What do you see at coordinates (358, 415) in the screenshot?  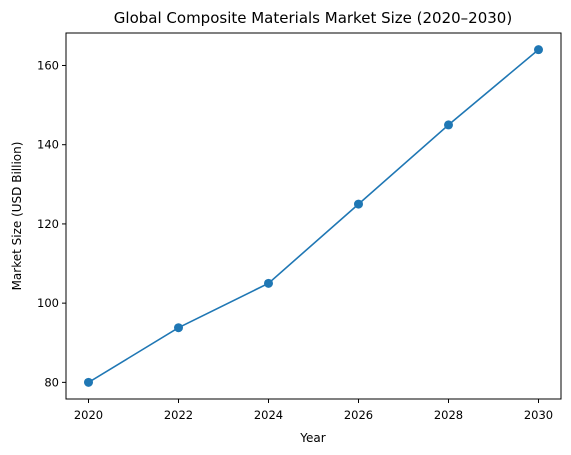 I see `x-tick-label: 2026` at bounding box center [358, 415].